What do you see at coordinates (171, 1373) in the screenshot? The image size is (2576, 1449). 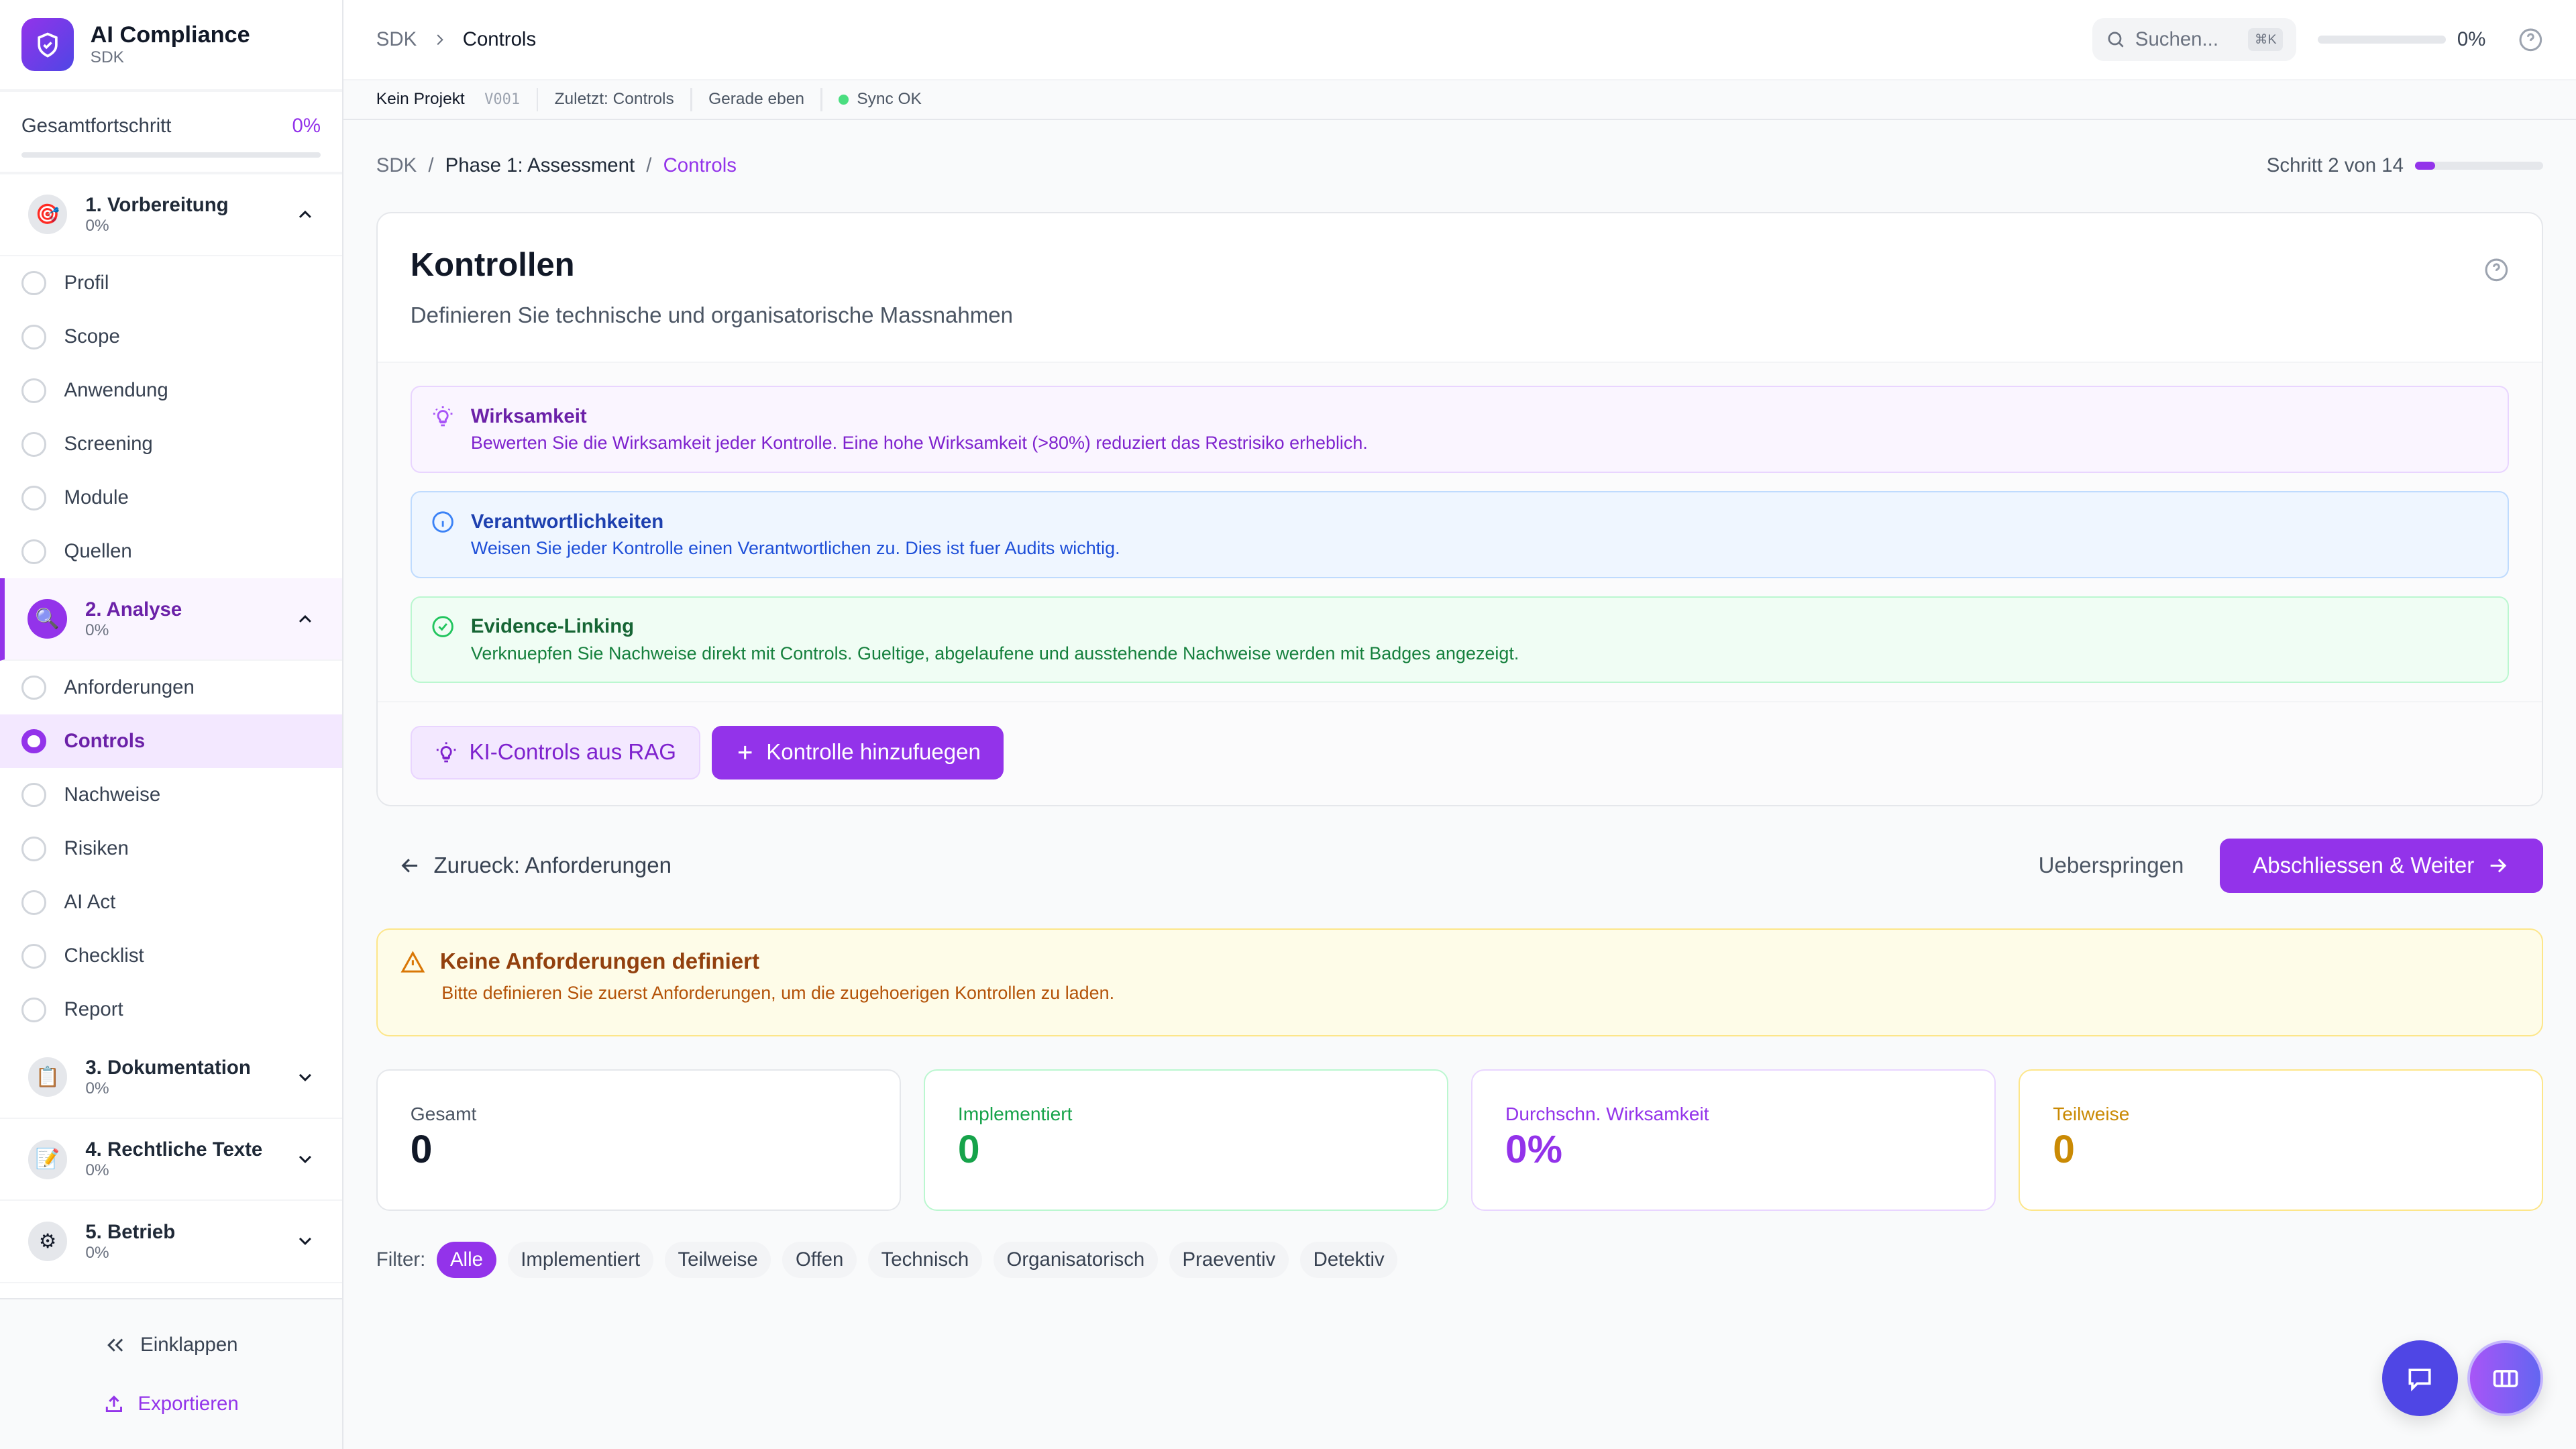 I see `sidebar-footer: Einklappen Exportieren` at bounding box center [171, 1373].